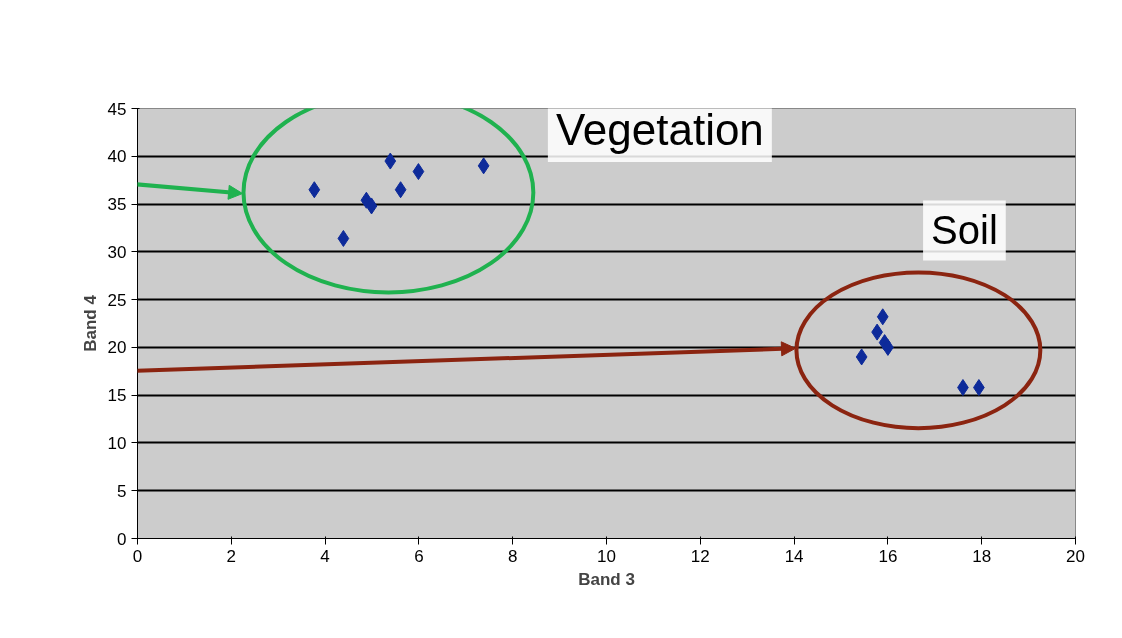 The height and width of the screenshot is (638, 1122). Describe the element at coordinates (117, 348) in the screenshot. I see `y-tick-label: 20` at that location.